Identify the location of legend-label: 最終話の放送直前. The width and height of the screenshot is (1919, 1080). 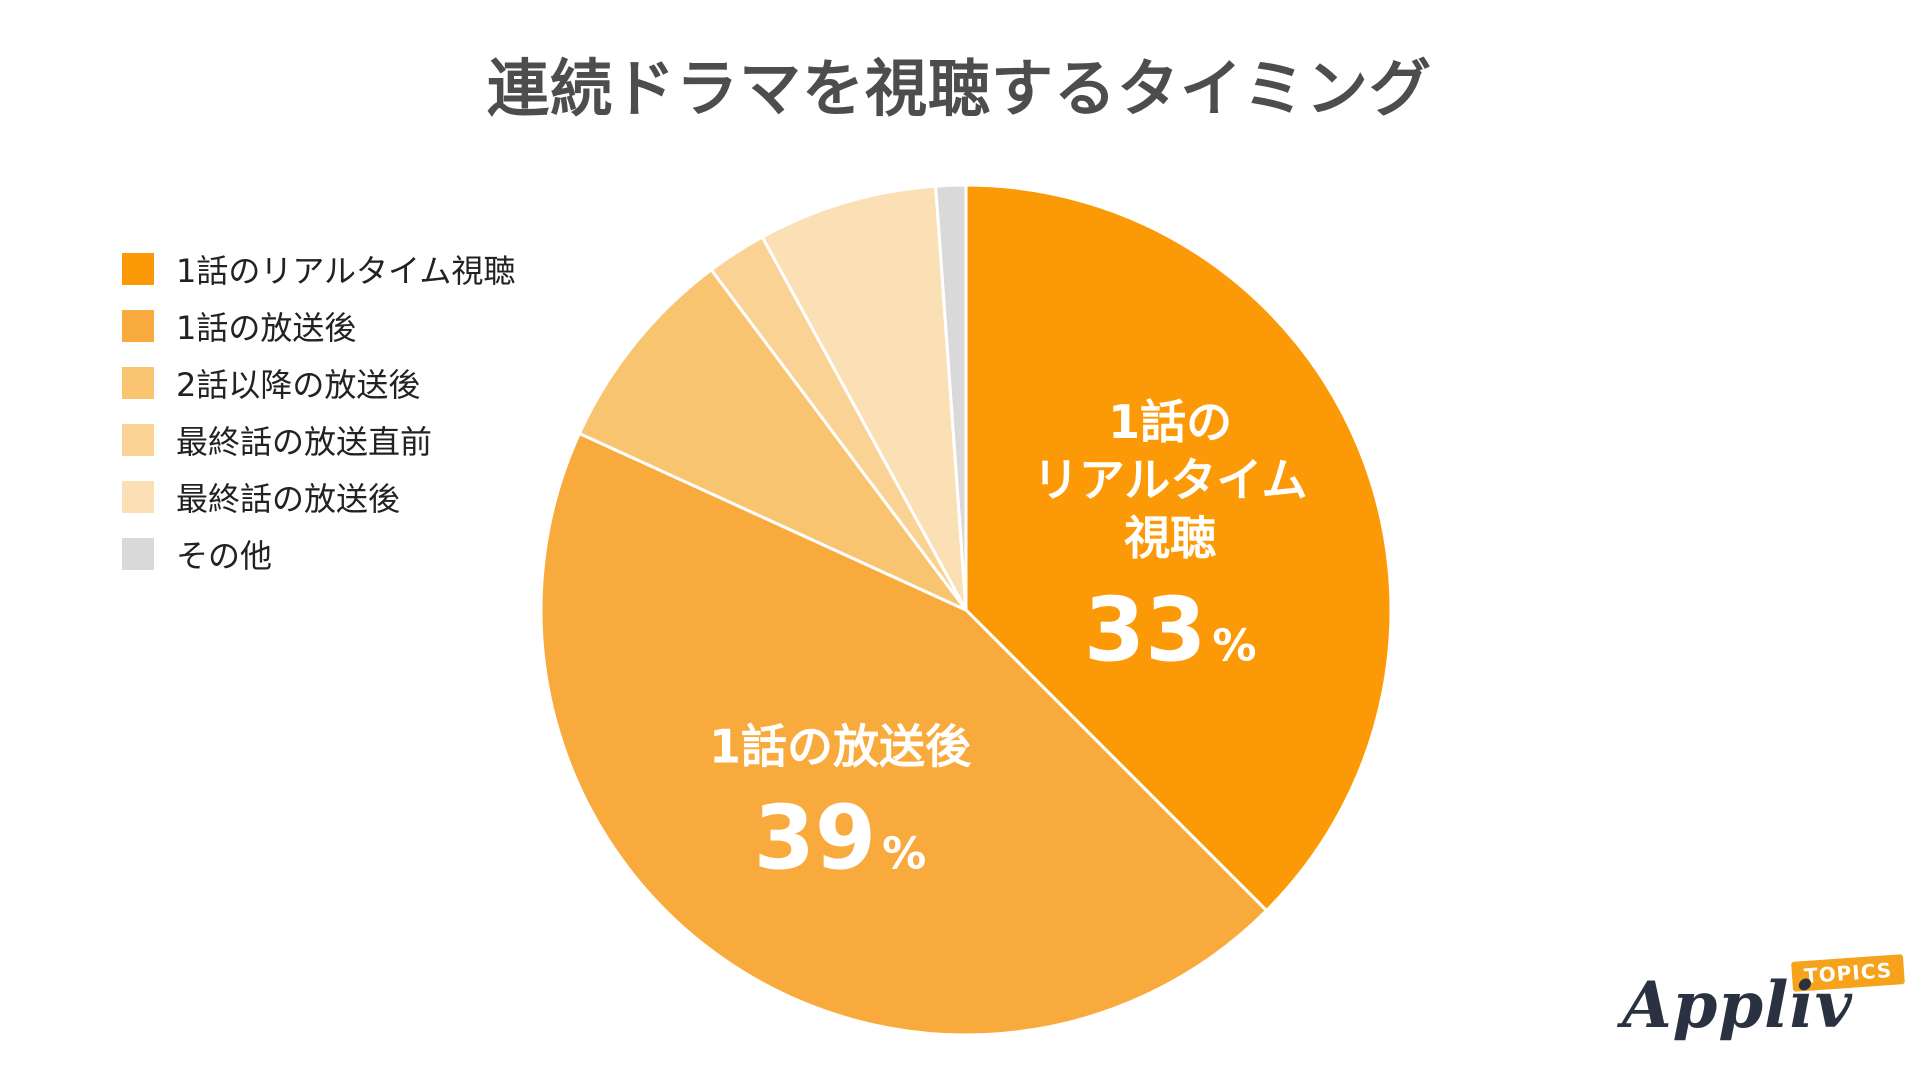
(304, 441).